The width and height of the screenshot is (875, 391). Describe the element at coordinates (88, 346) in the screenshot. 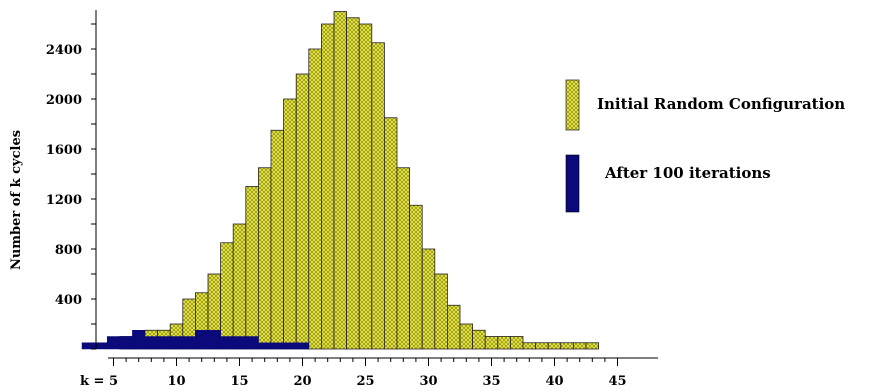

I see `bar-after-k3` at that location.